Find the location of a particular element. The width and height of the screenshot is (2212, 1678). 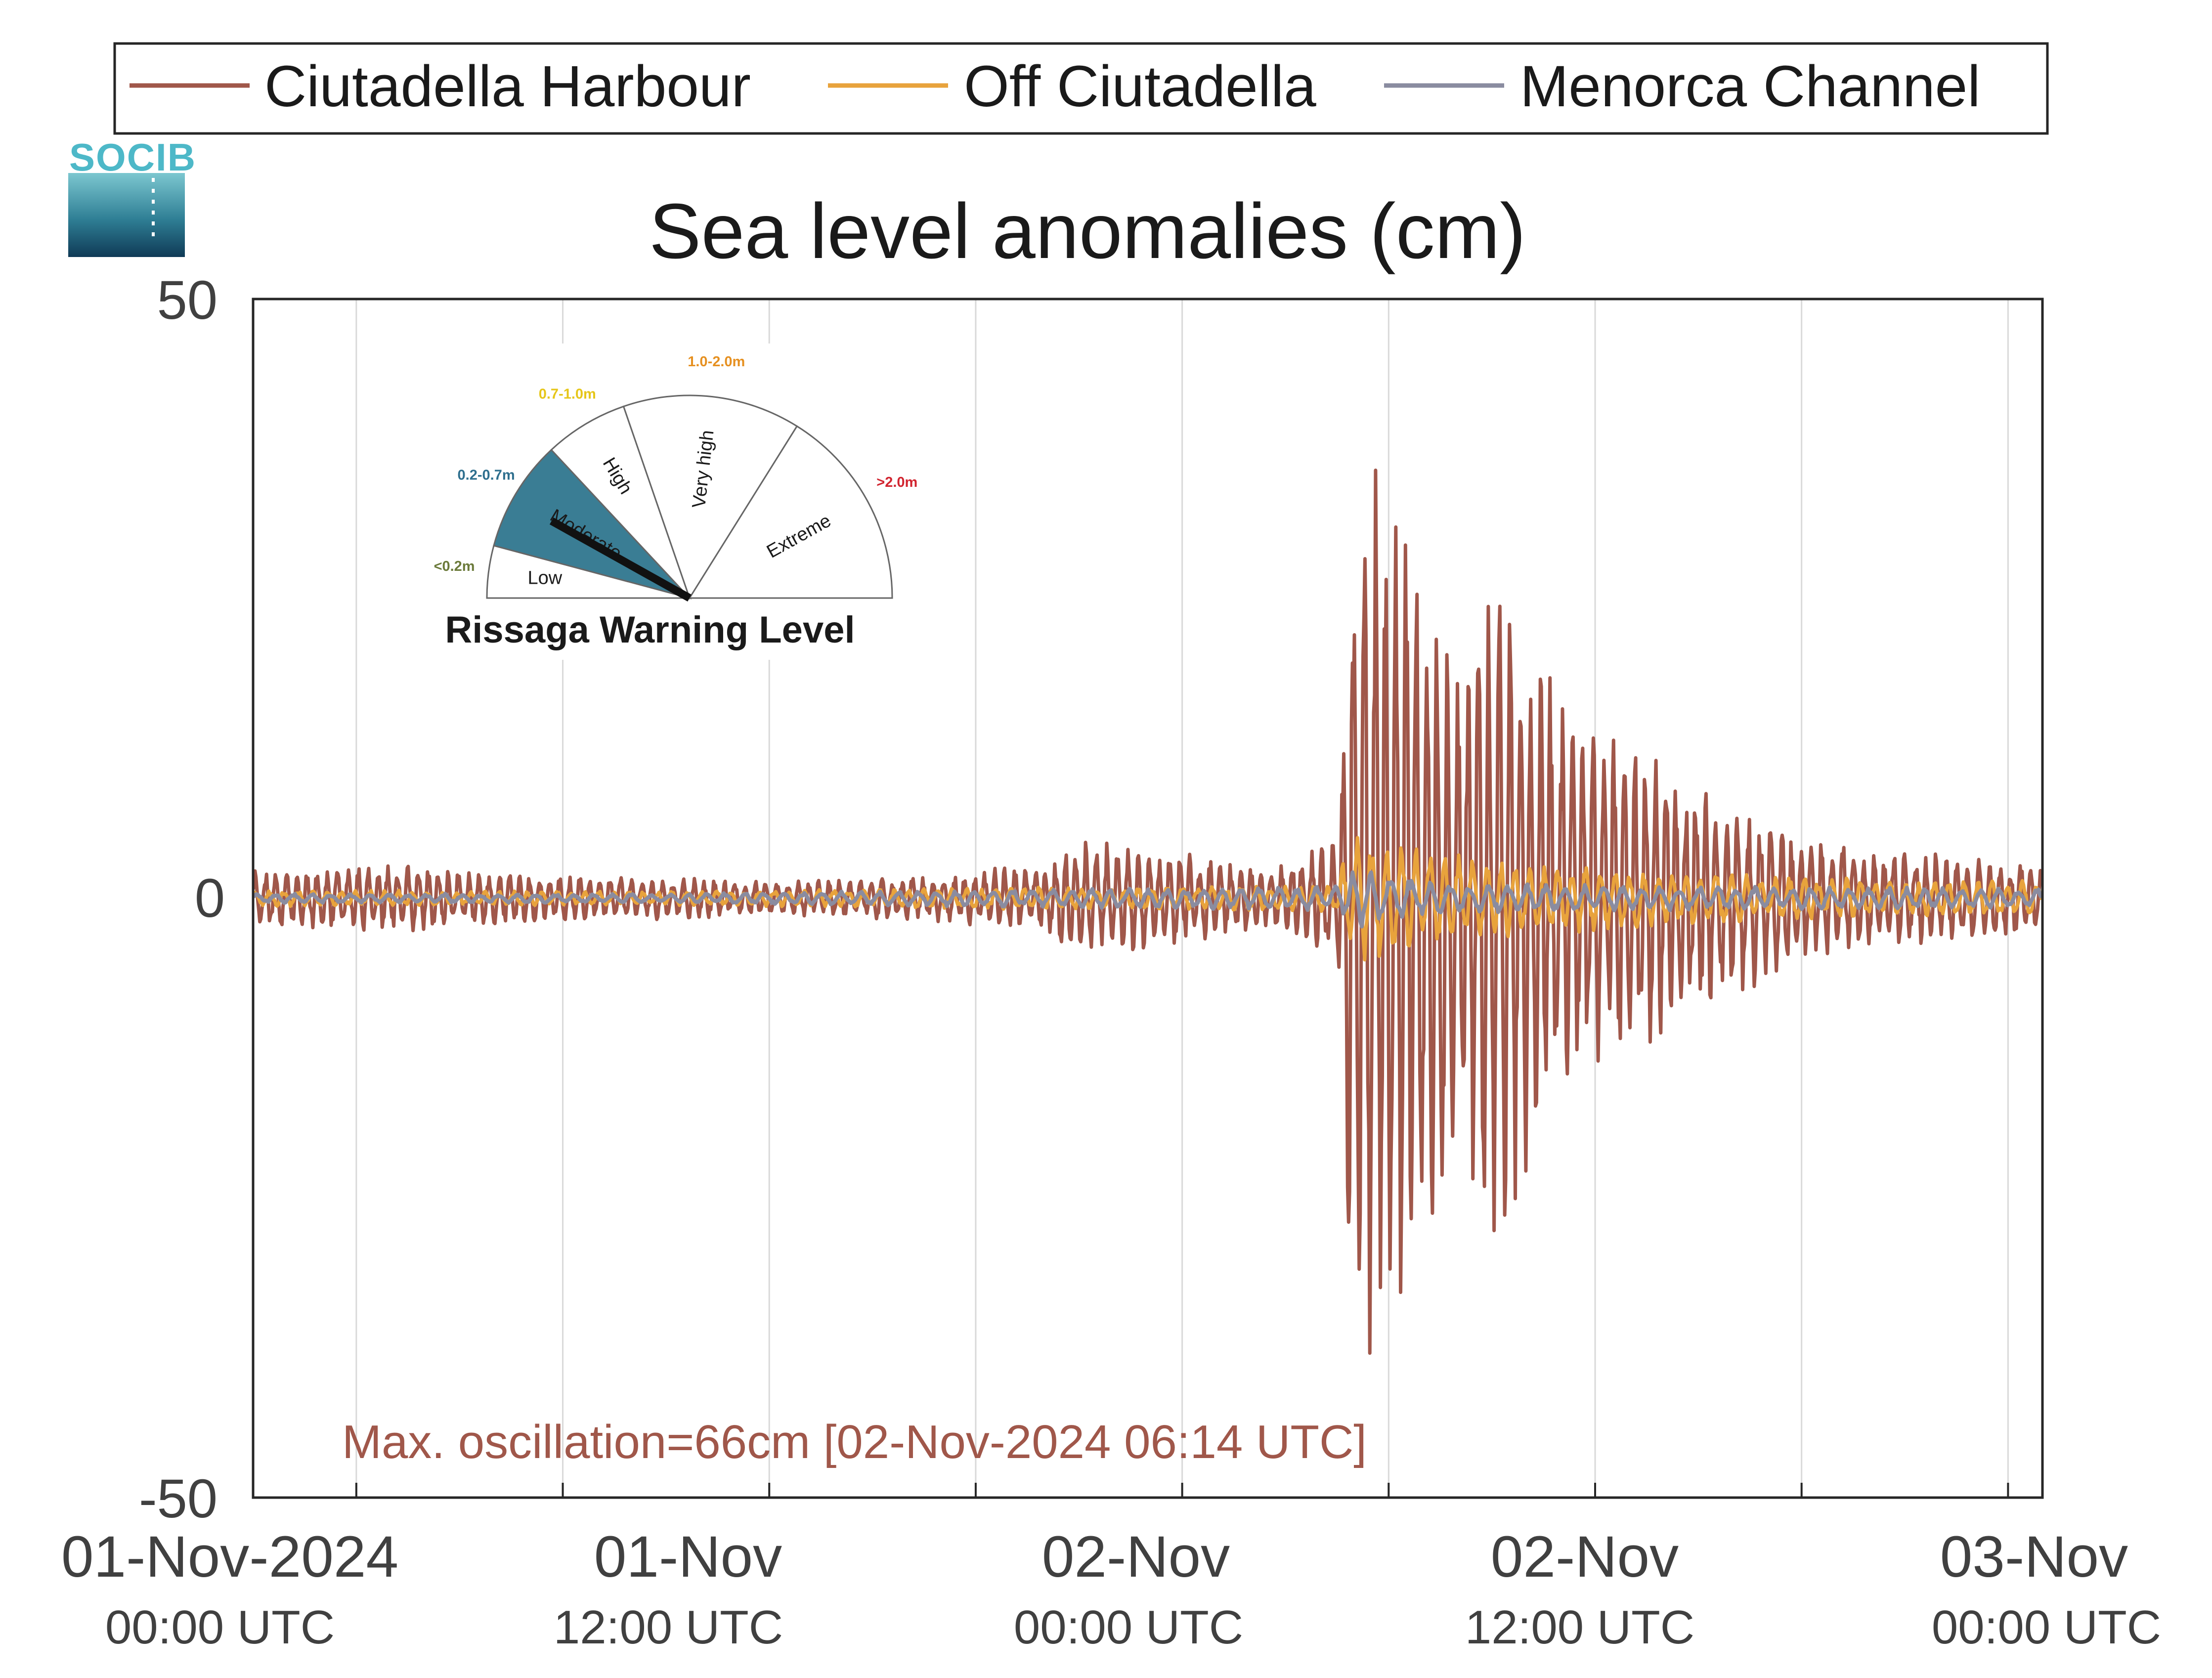

y-tick-label: 50 is located at coordinates (187, 300).